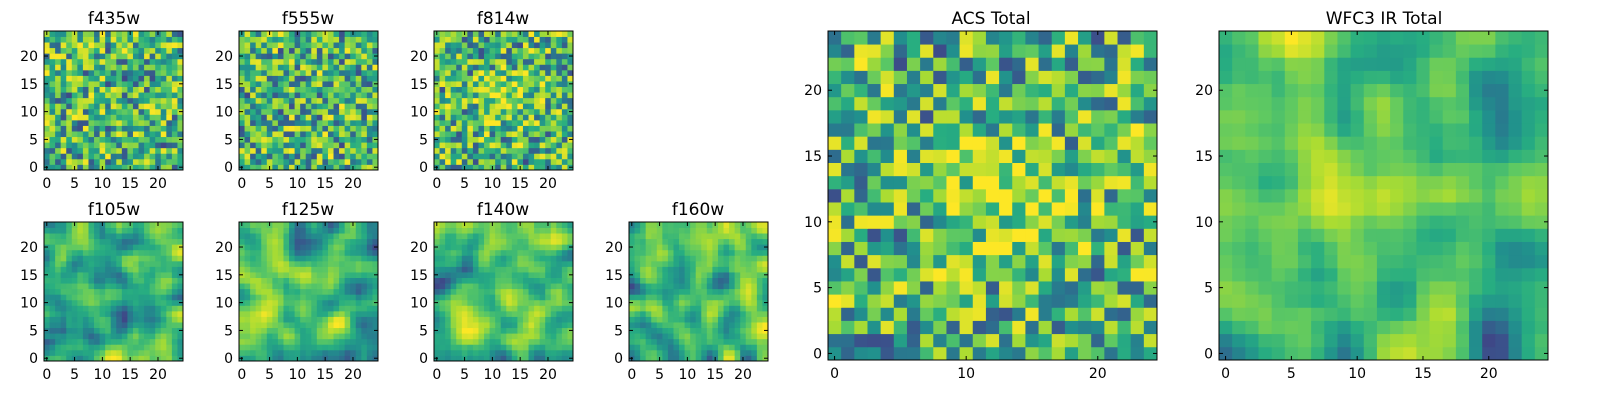 This screenshot has height=400, width=1600. What do you see at coordinates (33, 140) in the screenshot?
I see `y-tick-label: 5` at bounding box center [33, 140].